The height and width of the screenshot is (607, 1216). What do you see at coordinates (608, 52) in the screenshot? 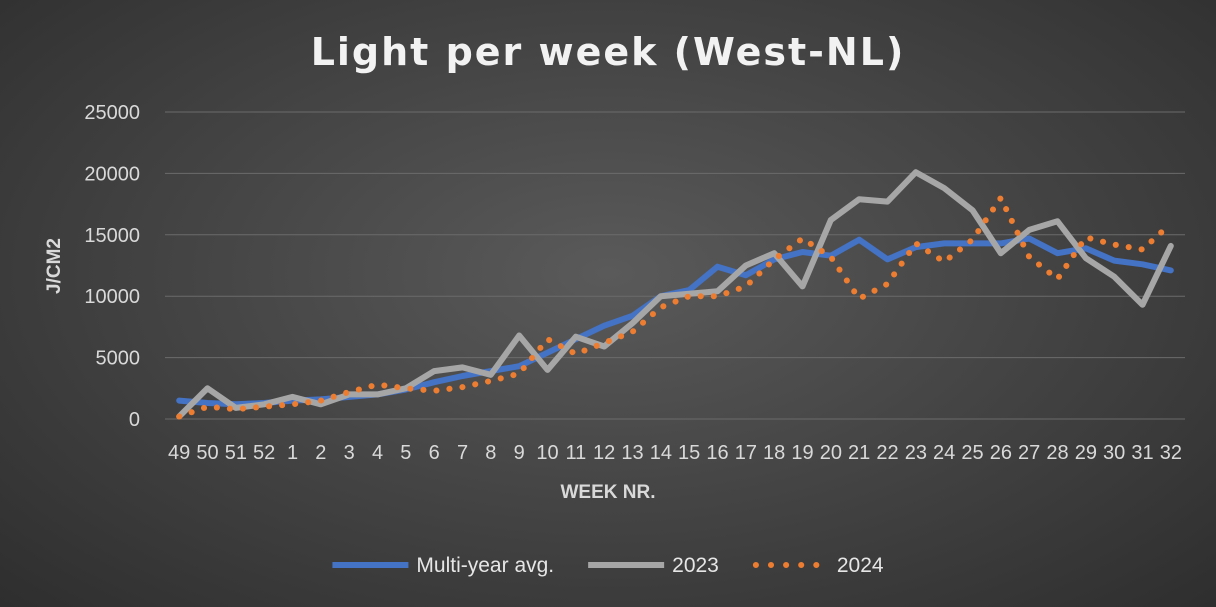
I see `chart-title: Light per week (West-NL)` at bounding box center [608, 52].